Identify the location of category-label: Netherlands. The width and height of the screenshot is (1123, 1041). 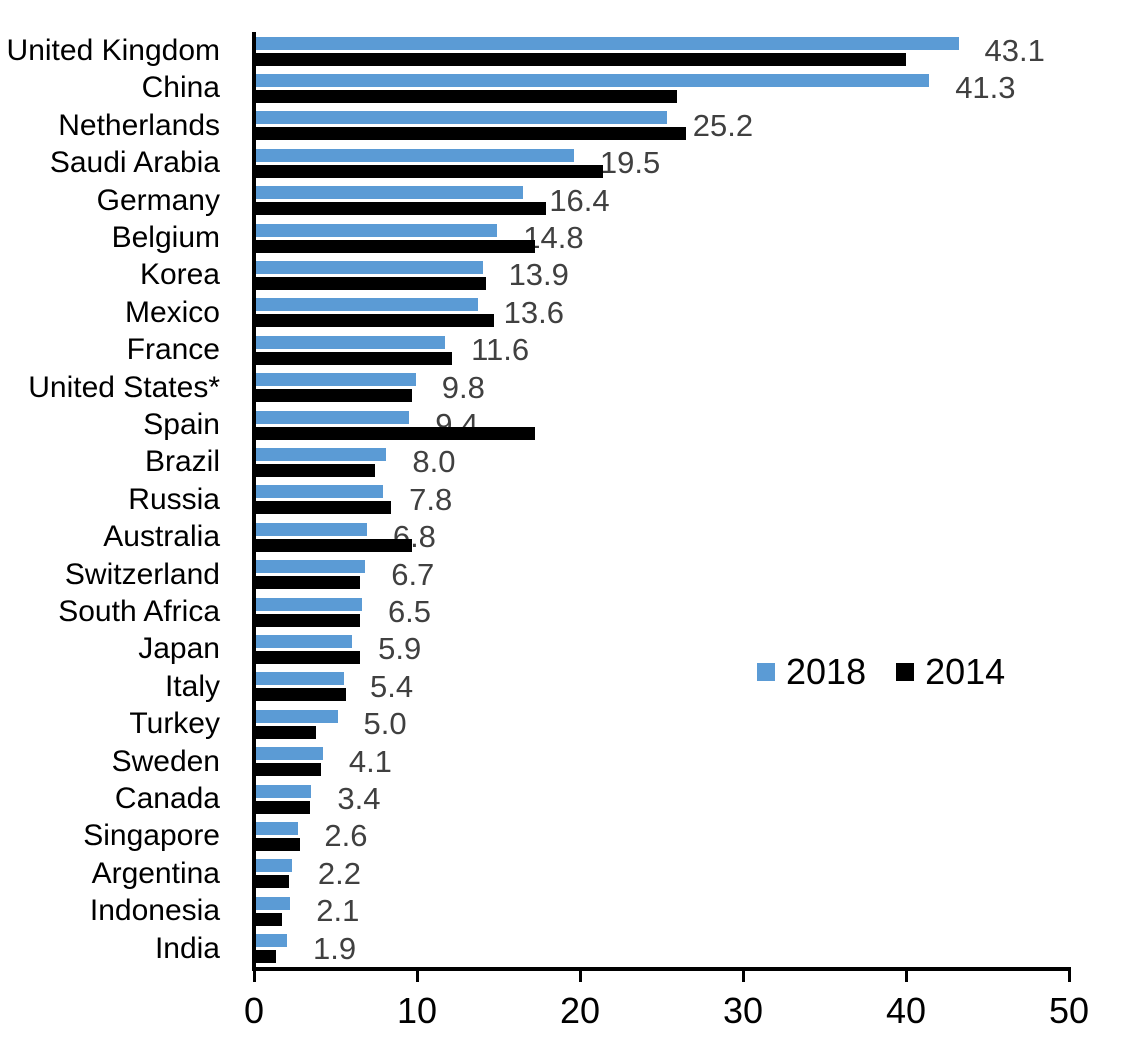
(139, 125).